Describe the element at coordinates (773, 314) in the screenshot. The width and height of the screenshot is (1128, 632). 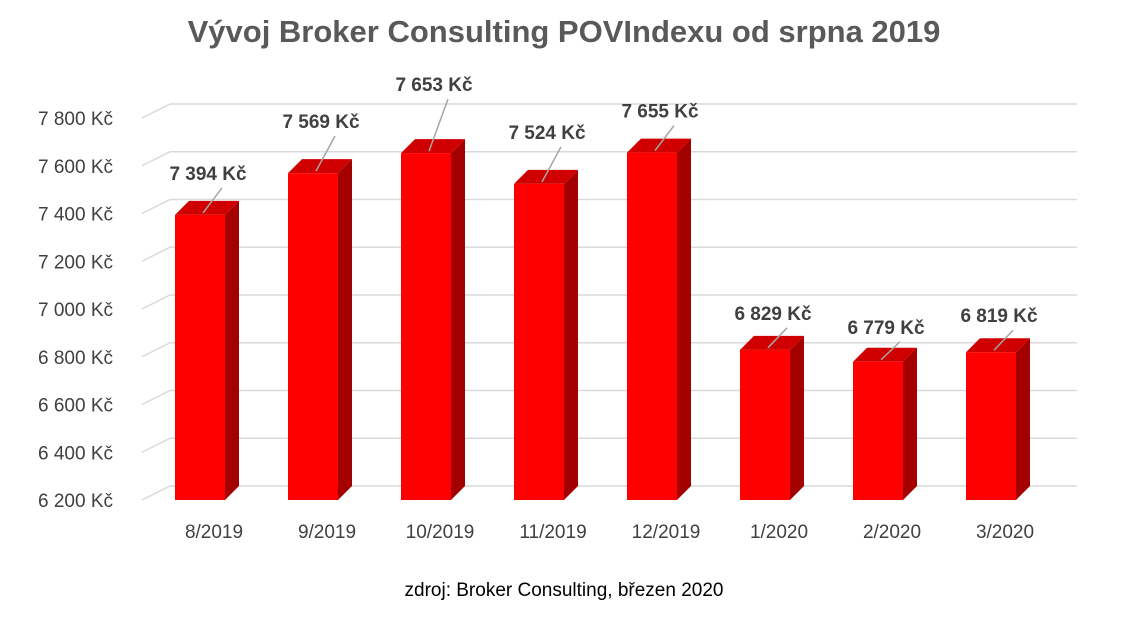
I see `data-label: 6 829 Kč` at that location.